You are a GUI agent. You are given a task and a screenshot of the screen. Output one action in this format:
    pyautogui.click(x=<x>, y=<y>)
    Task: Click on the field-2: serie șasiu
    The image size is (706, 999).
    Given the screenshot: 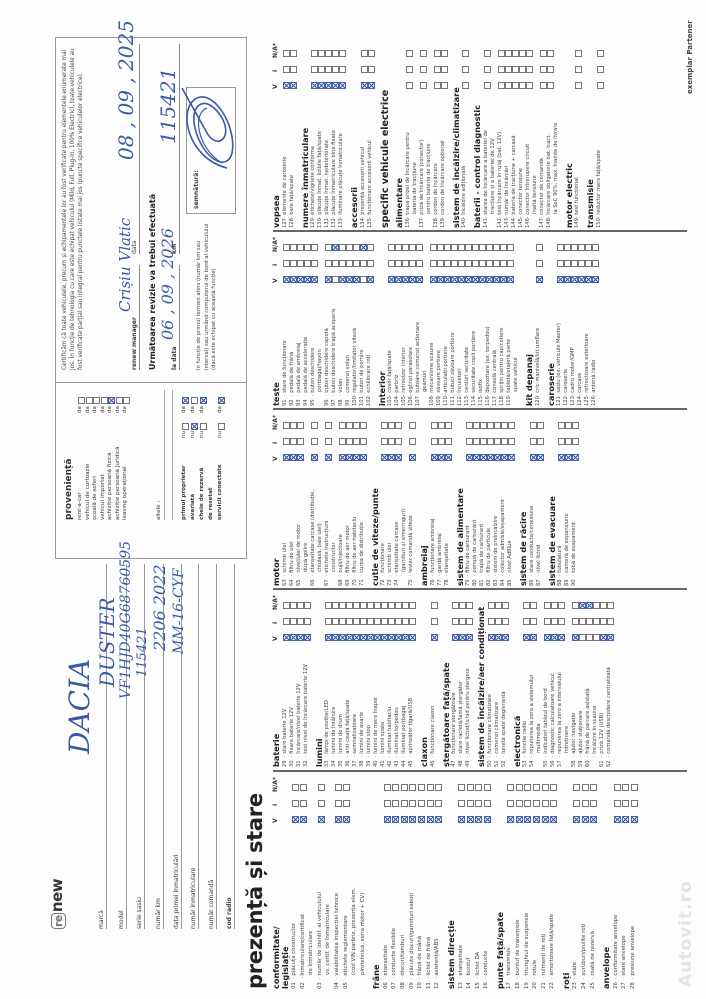 What is the action you would take?
    pyautogui.click(x=139, y=746)
    